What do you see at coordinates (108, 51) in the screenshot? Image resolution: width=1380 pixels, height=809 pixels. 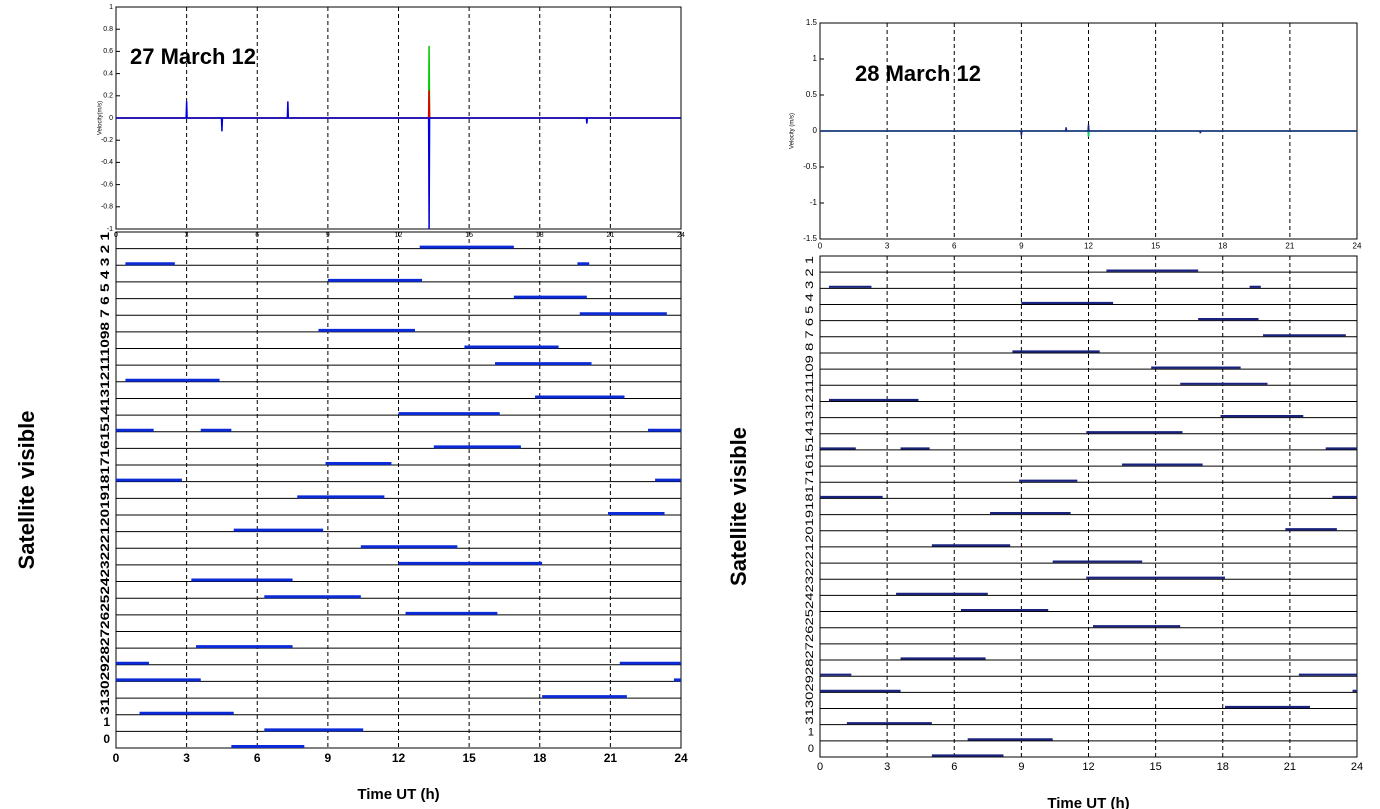 I see `y-tick-label: 0.6` at bounding box center [108, 51].